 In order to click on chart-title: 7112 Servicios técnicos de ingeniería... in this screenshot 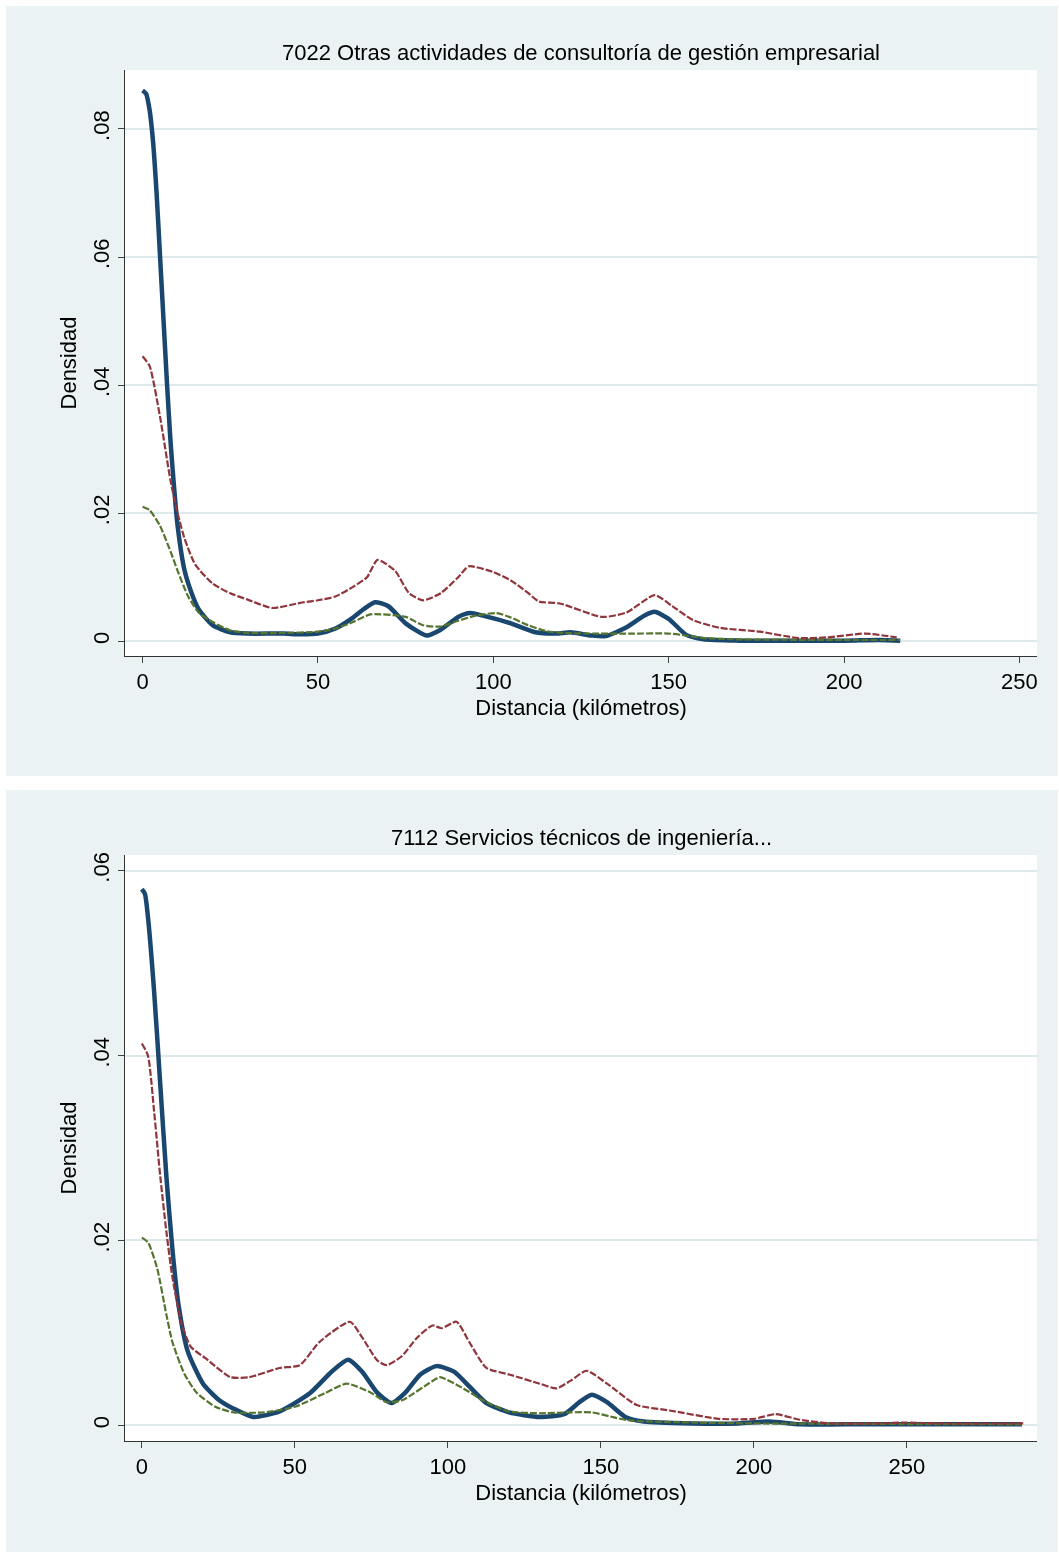, I will do `click(582, 837)`.